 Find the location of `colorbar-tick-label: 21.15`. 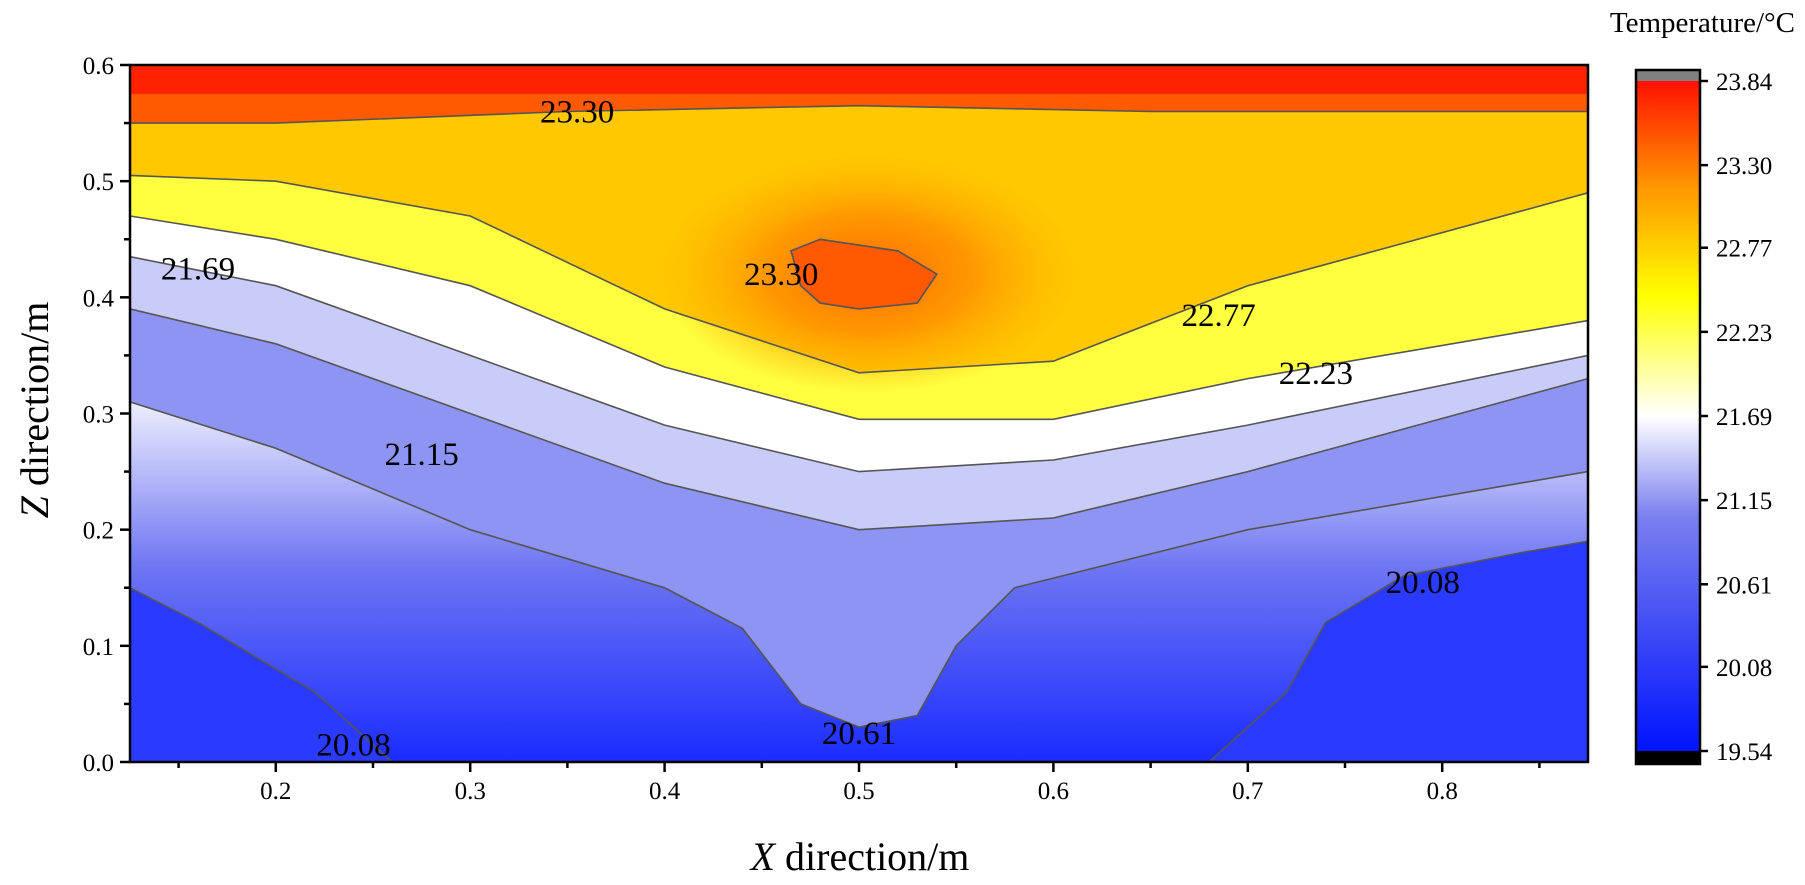

colorbar-tick-label: 21.15 is located at coordinates (1744, 501).